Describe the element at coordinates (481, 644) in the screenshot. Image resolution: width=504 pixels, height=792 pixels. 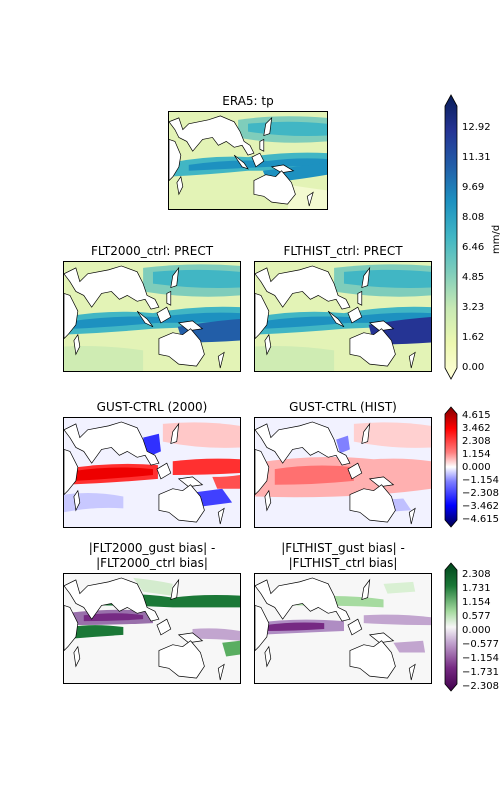
I see `bias-tick-5: −0.577` at that location.